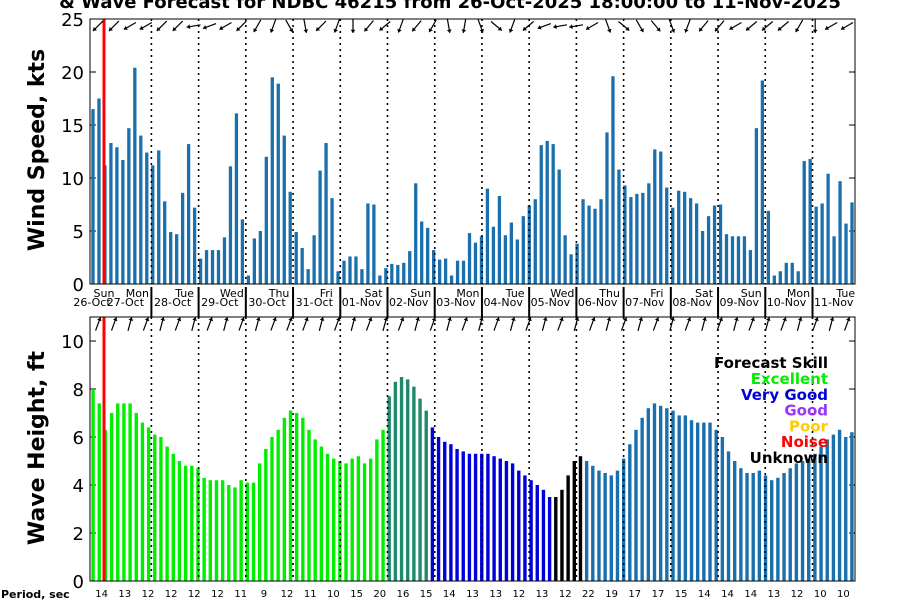 Image resolution: width=900 pixels, height=600 pixels. What do you see at coordinates (126, 302) in the screenshot?
I see `date-label: 27-Oct` at bounding box center [126, 302].